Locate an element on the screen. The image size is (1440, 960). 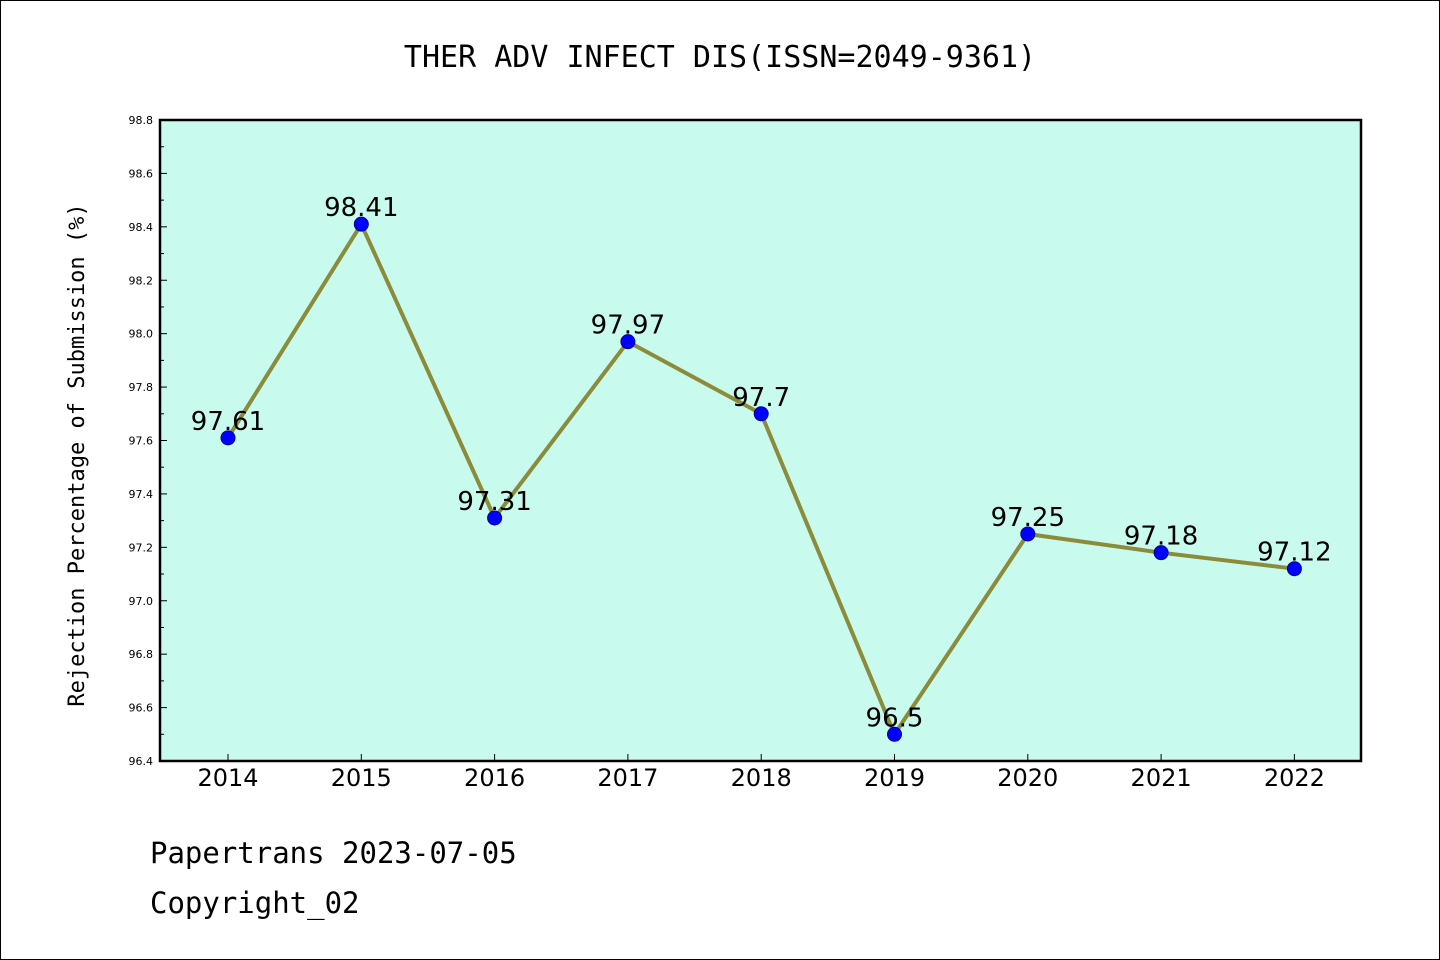
y-tick-label: 98.0 is located at coordinates (141, 334).